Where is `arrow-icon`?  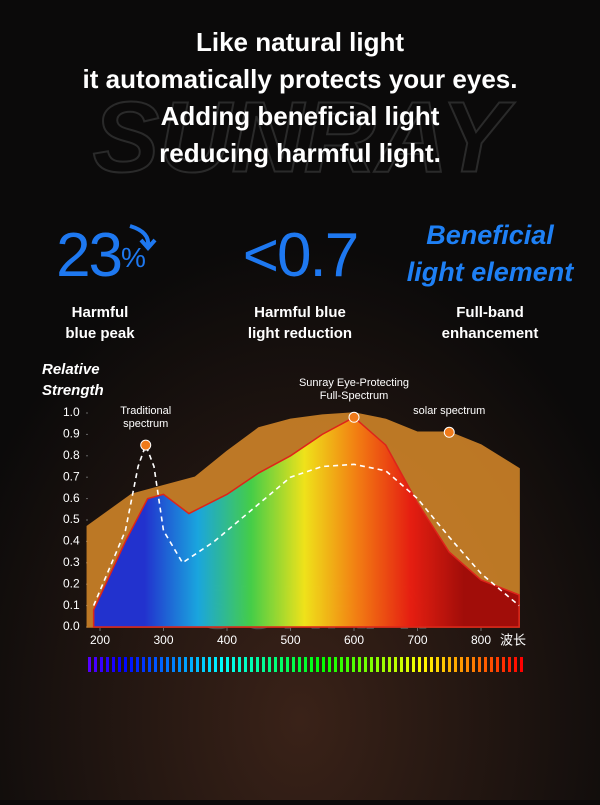 arrow-icon is located at coordinates (143, 238).